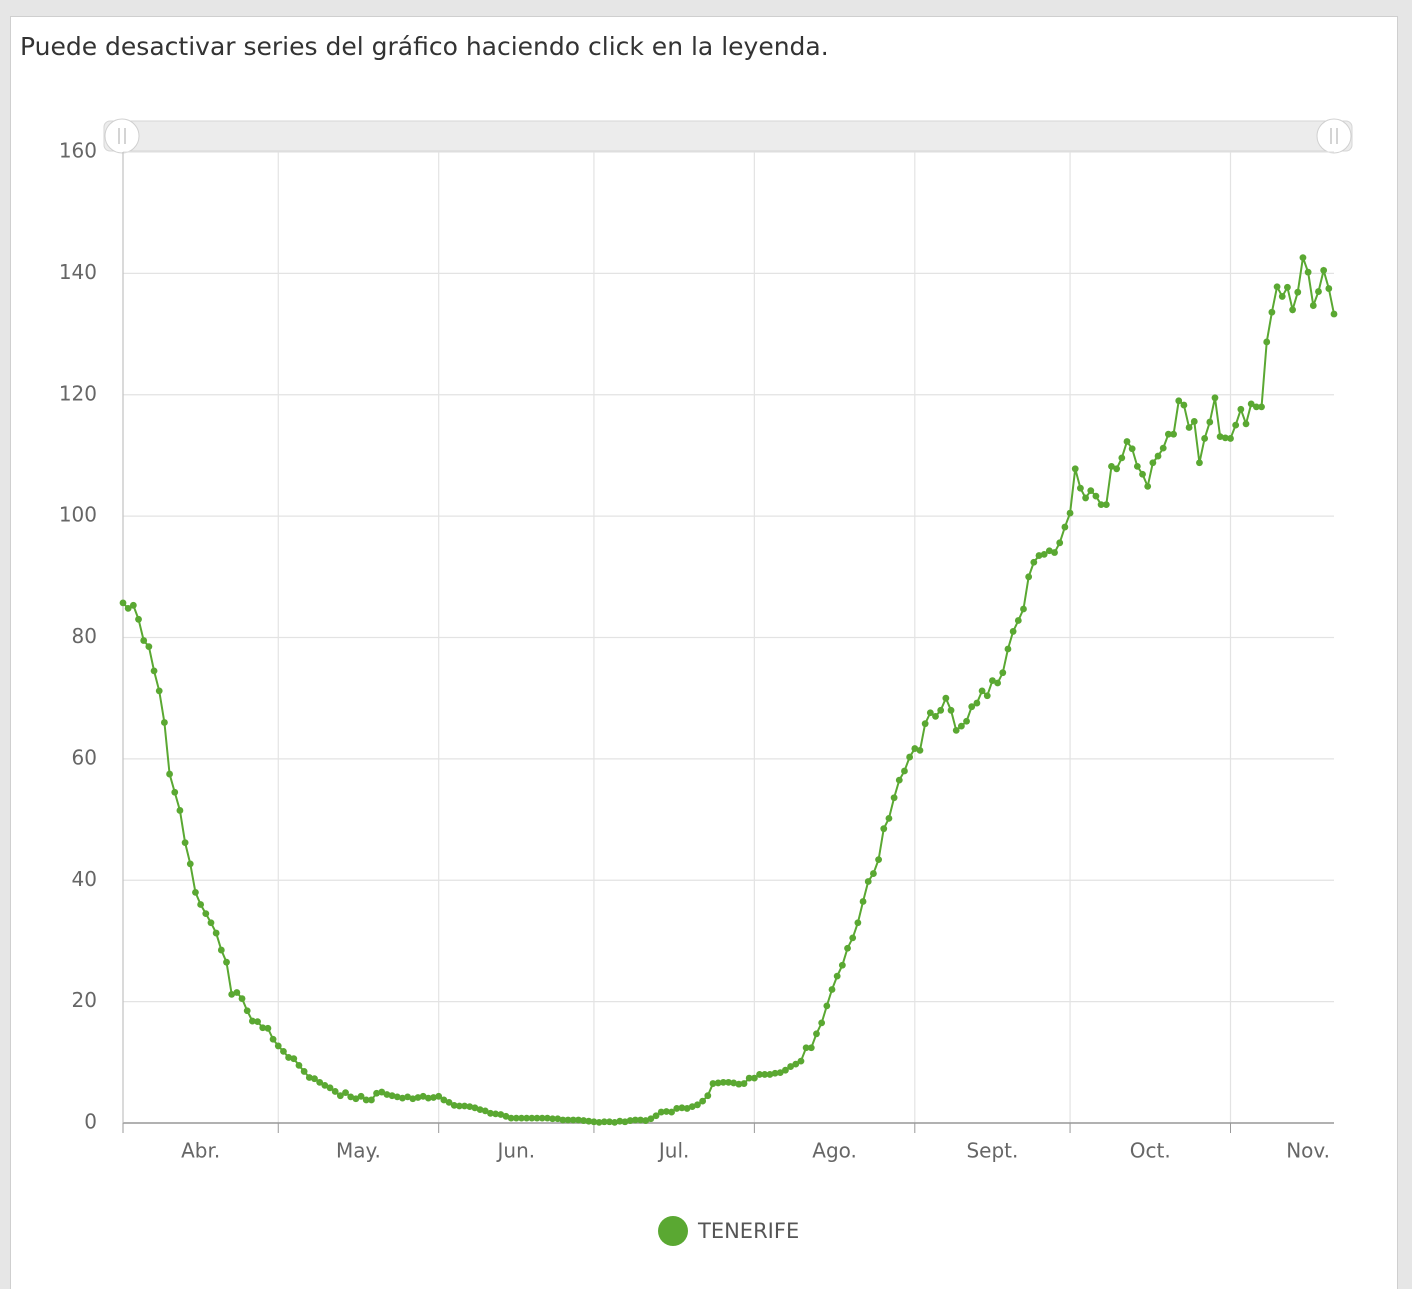  I want to click on x-tick-label: Jun., so click(516, 1151).